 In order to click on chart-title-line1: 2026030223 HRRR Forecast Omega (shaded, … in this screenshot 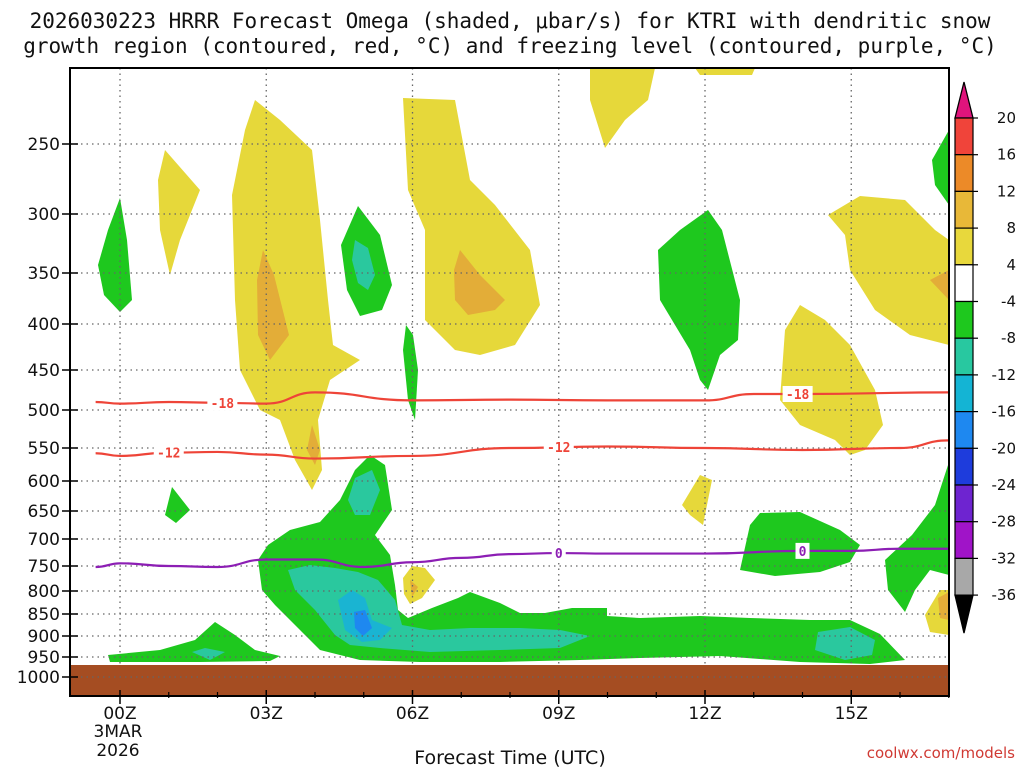, I will do `click(510, 21)`.